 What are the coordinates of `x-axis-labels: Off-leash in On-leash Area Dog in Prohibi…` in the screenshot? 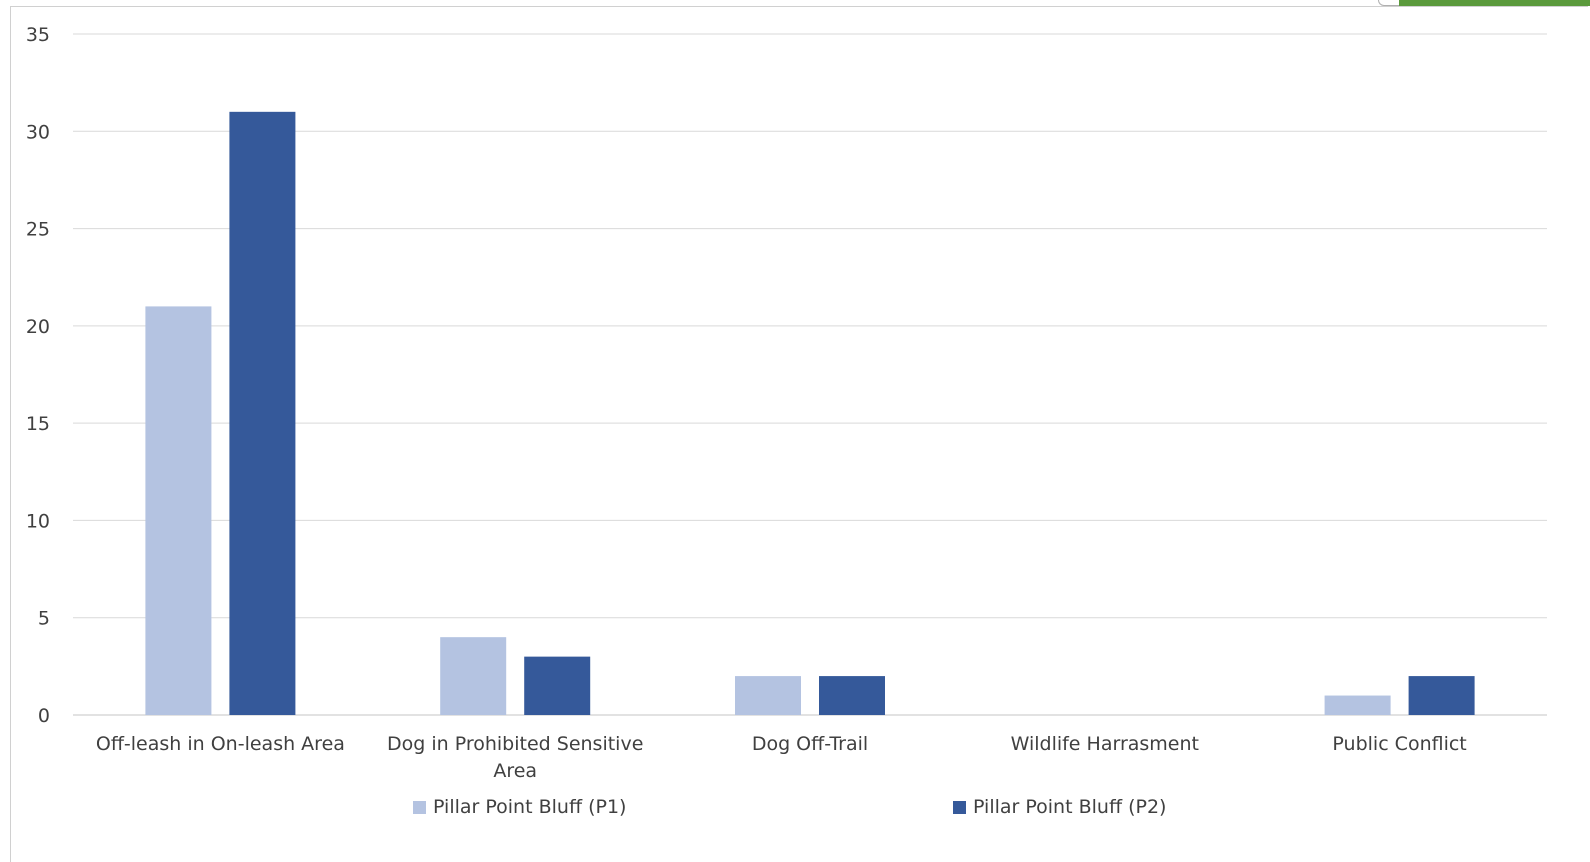 It's located at (781, 757).